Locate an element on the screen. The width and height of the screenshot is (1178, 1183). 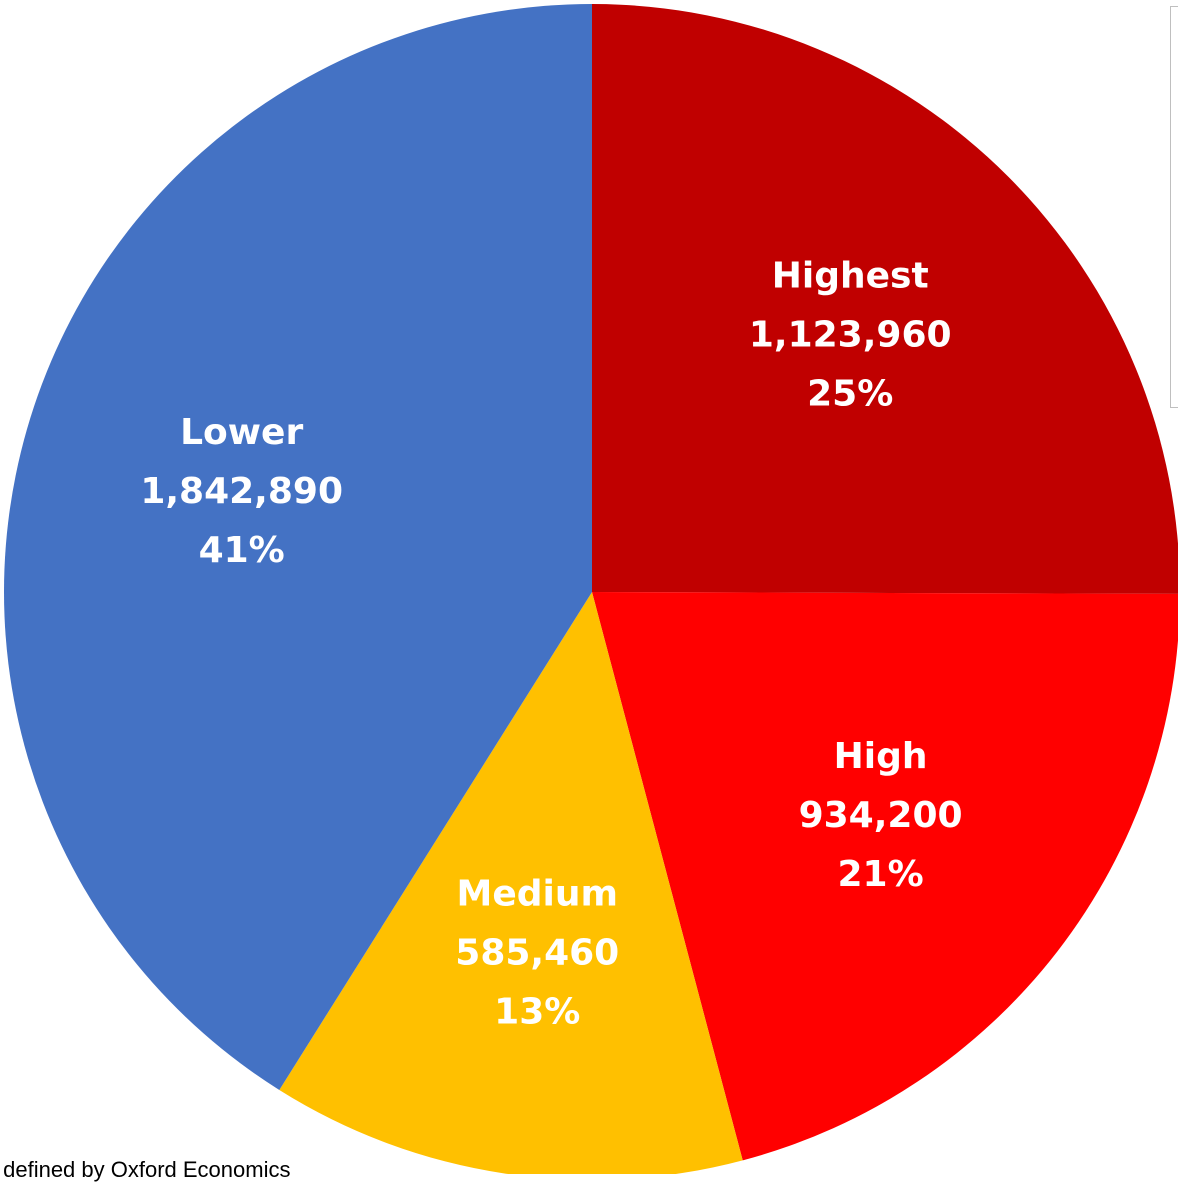
slice-value-label: 585,460 is located at coordinates (537, 952).